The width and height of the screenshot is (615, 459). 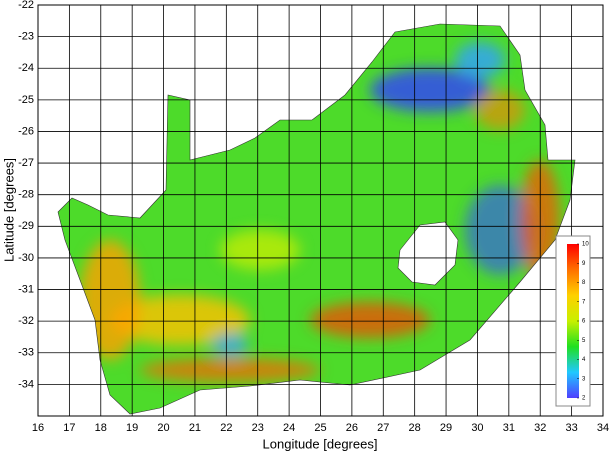 I want to click on colorbar-tick-label: 3, so click(x=584, y=379).